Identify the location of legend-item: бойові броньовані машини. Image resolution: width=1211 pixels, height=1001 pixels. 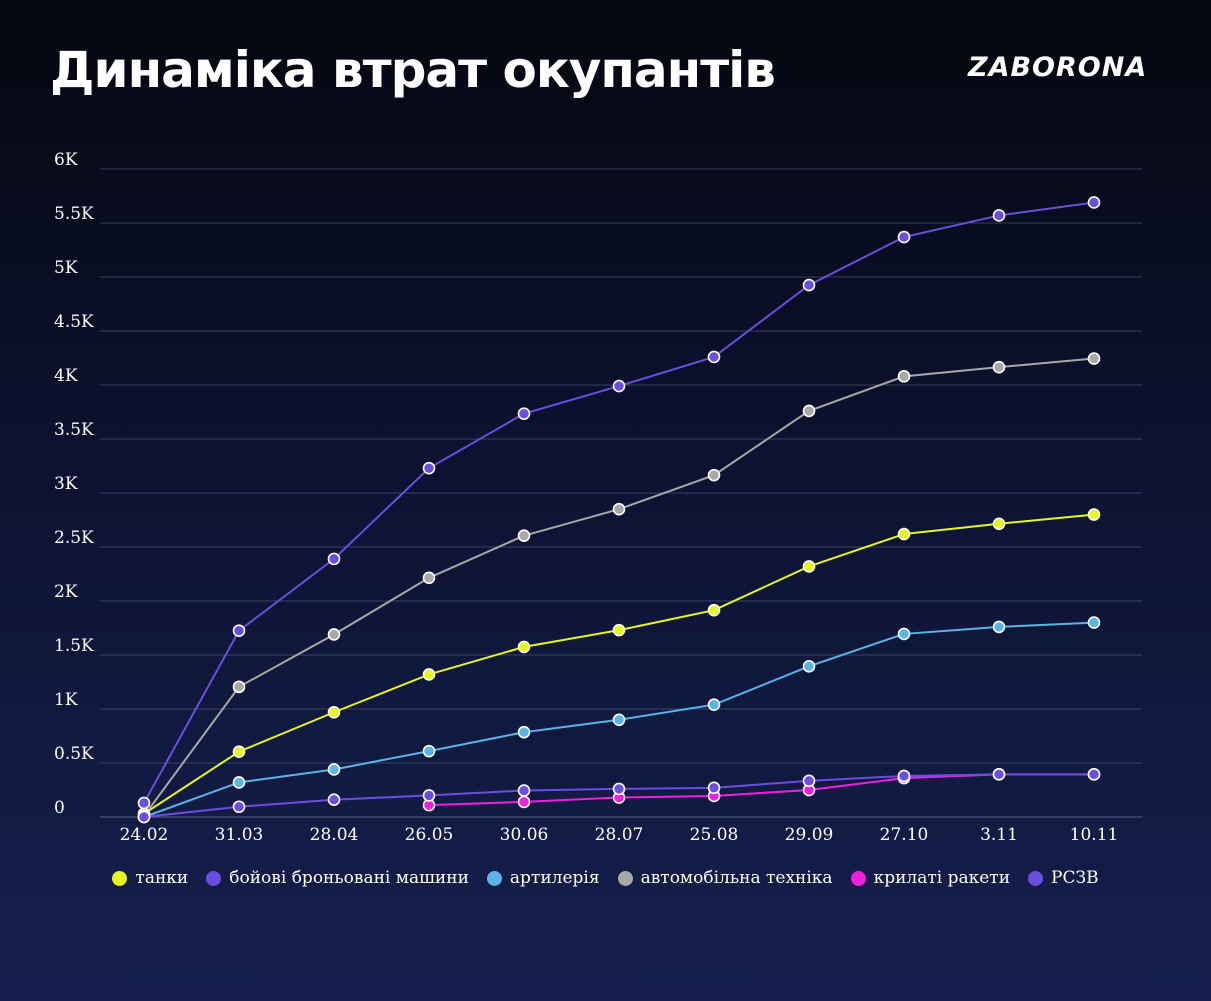
(337, 878).